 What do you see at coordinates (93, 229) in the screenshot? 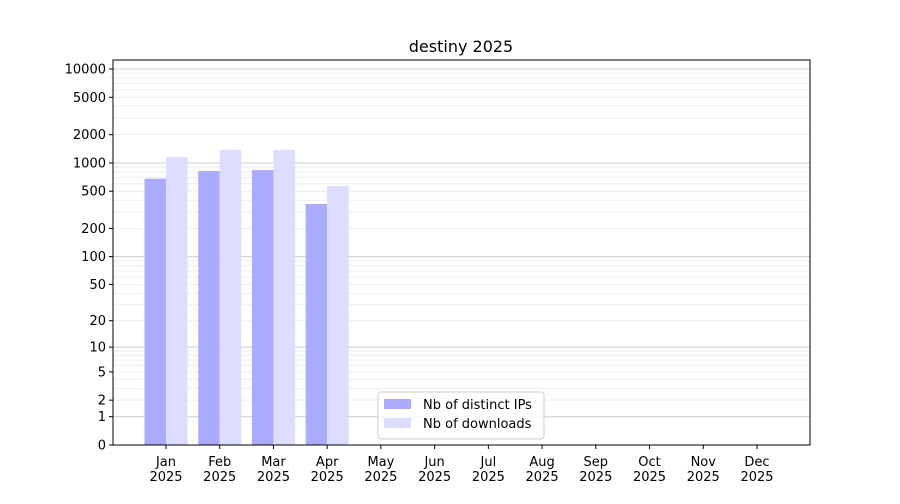
I see `y-tick-label: 200` at bounding box center [93, 229].